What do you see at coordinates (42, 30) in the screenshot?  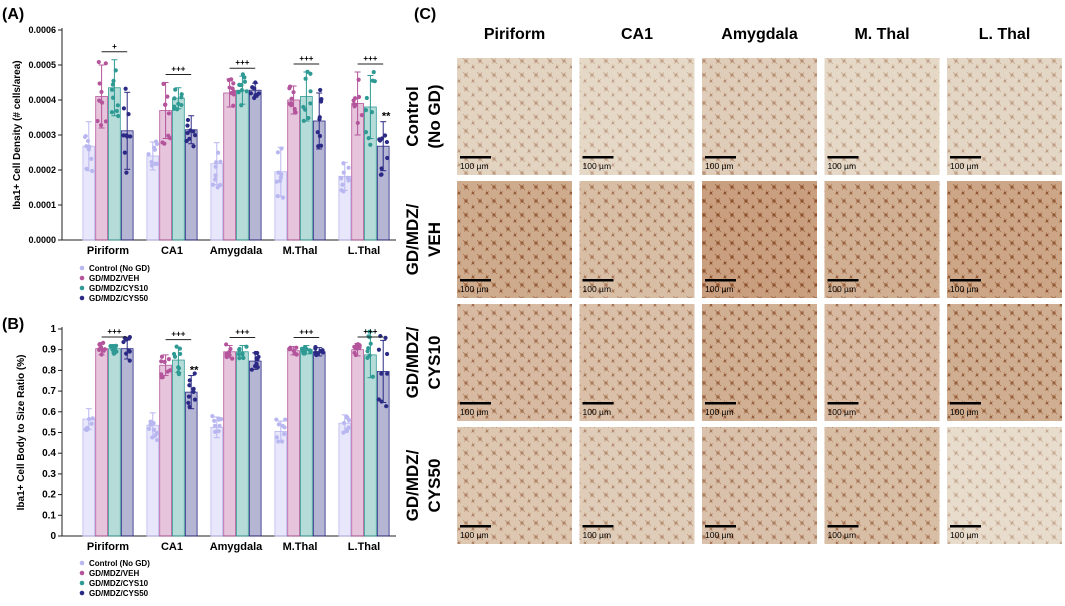 I see `y-tick-label: 0.0006` at bounding box center [42, 30].